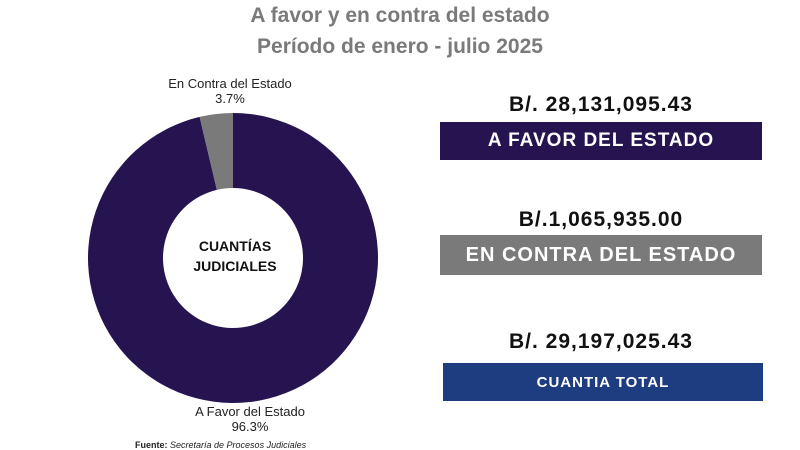 This screenshot has height=450, width=800. I want to click on donut-center-label: CUANTÍAS JUDICIALES, so click(235, 256).